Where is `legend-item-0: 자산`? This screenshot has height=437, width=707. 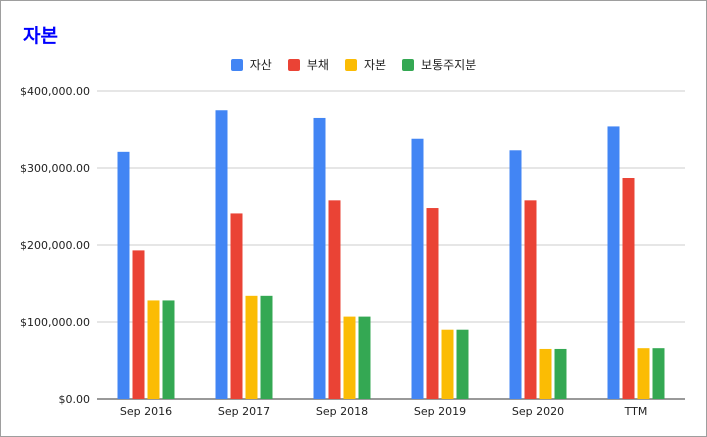
legend-item-0: 자산 is located at coordinates (251, 64).